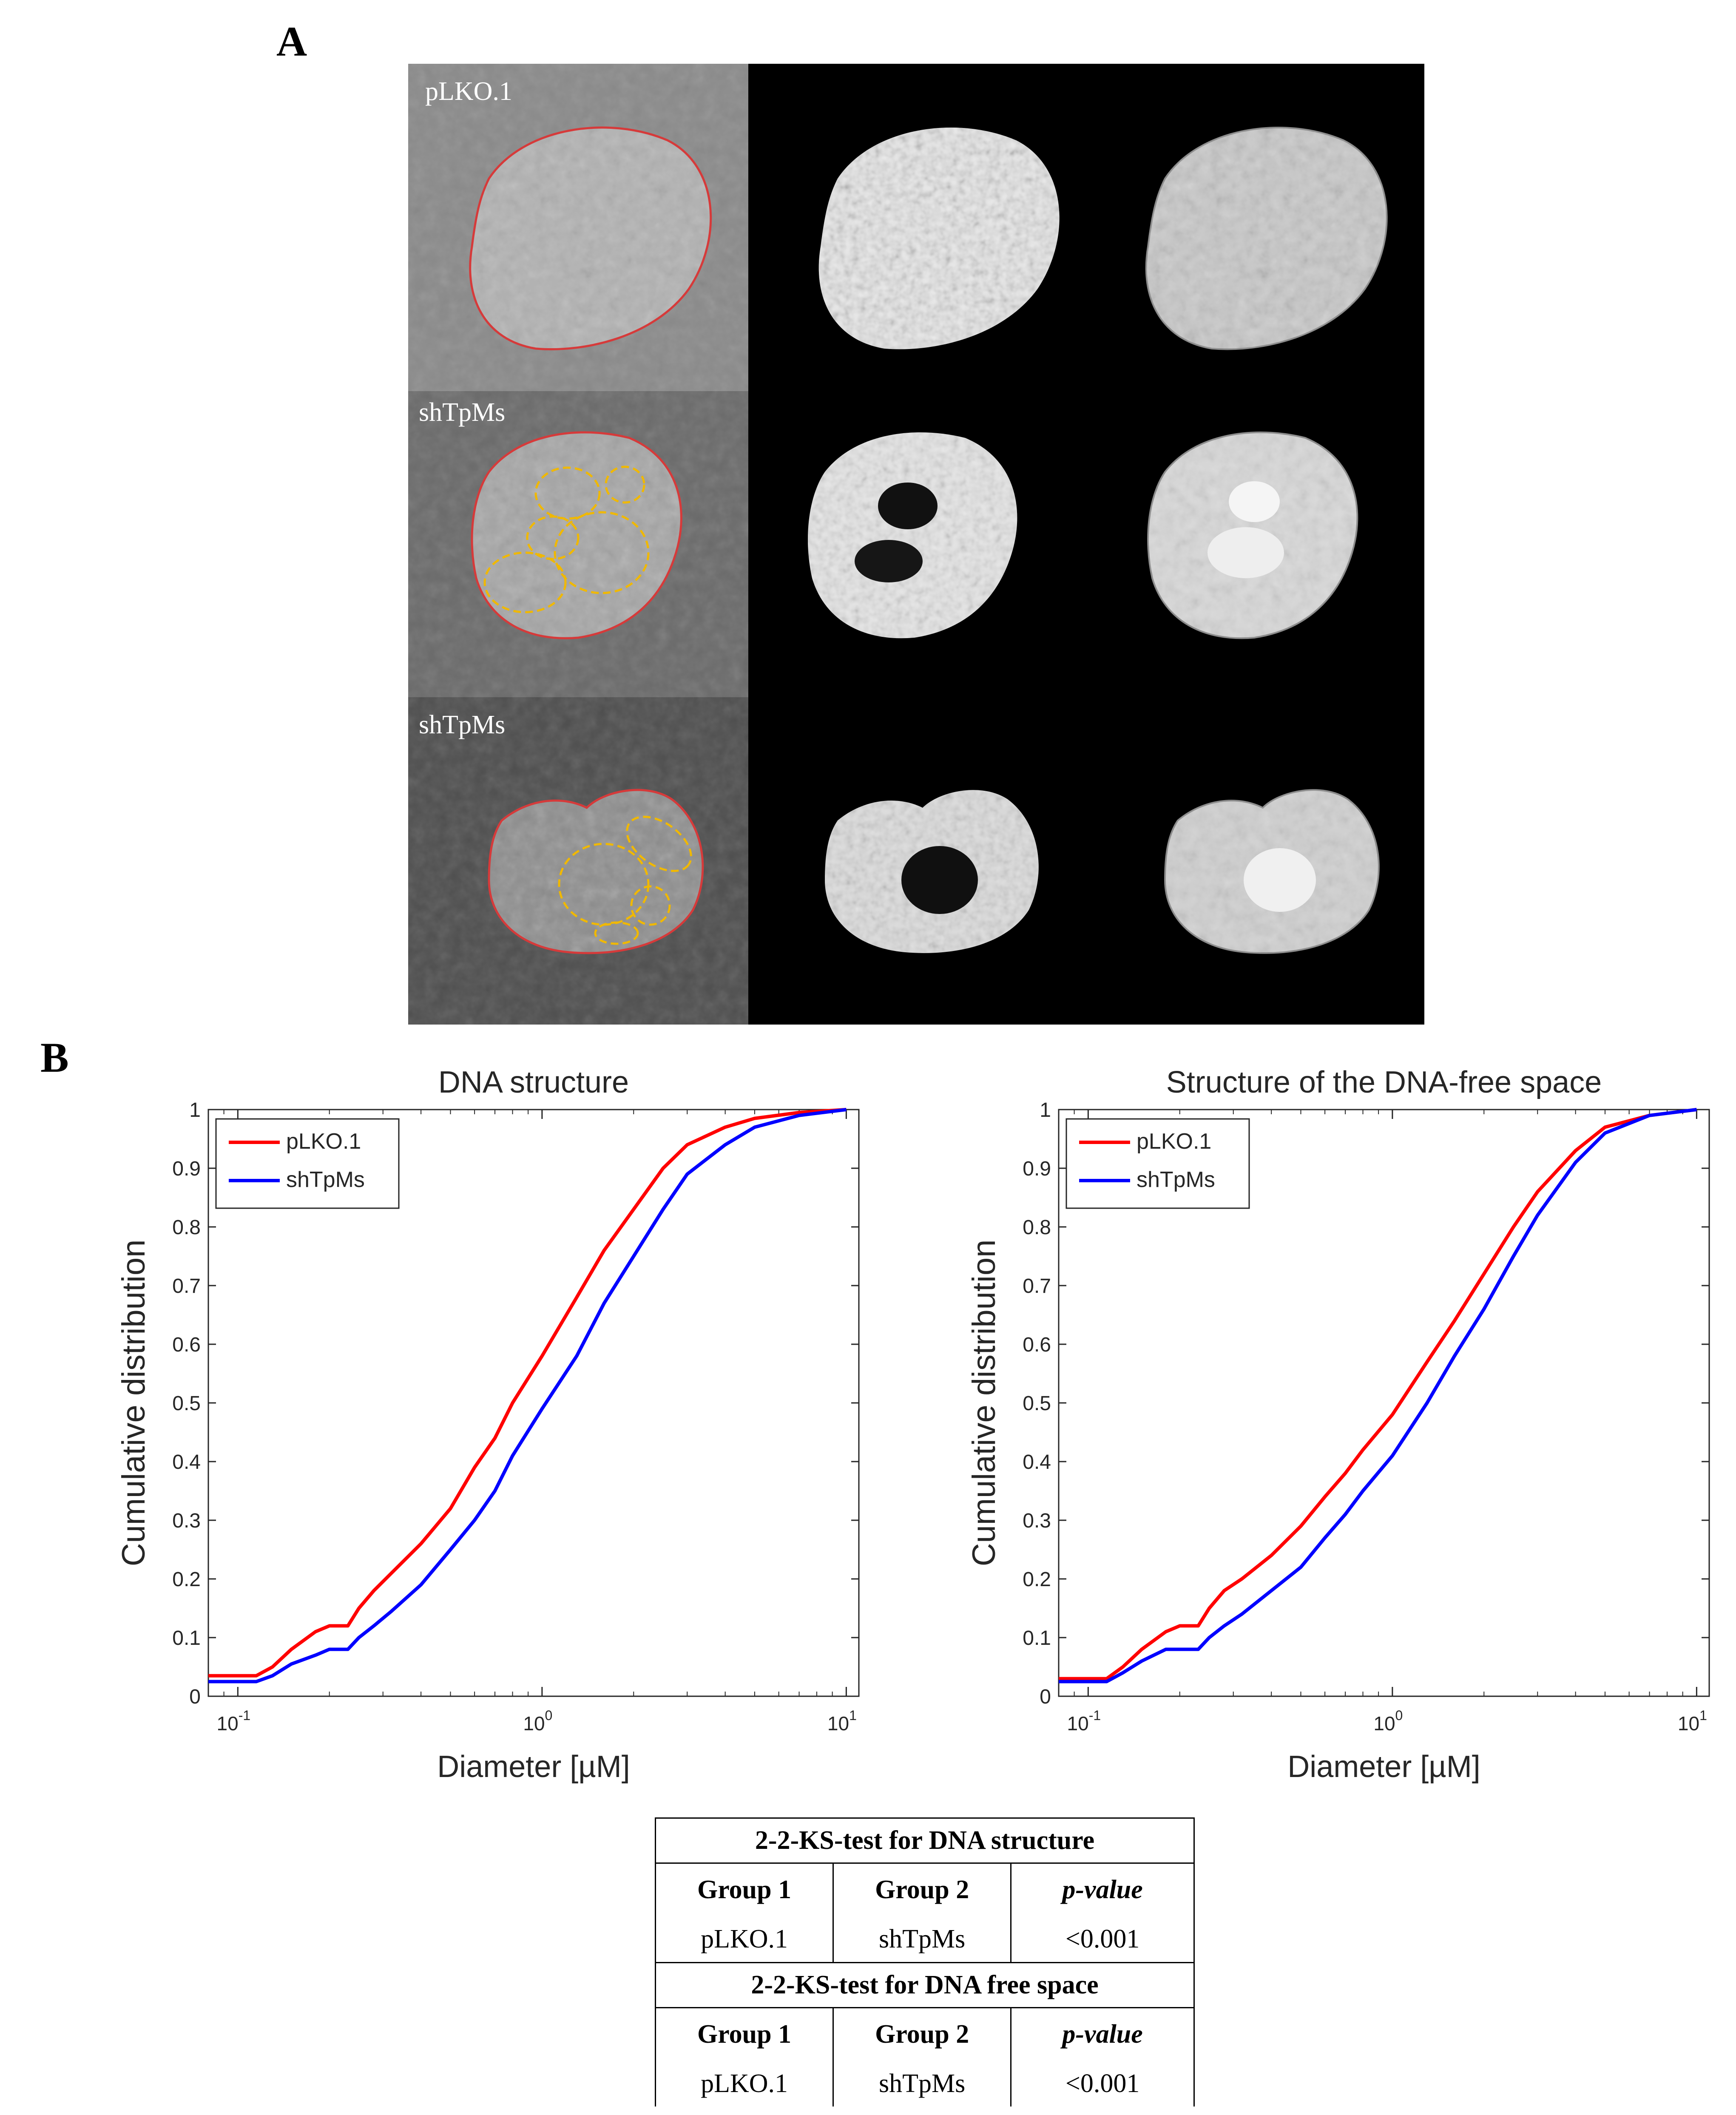  Describe the element at coordinates (468, 91) in the screenshot. I see `row-label-1: pLKO.1` at that location.